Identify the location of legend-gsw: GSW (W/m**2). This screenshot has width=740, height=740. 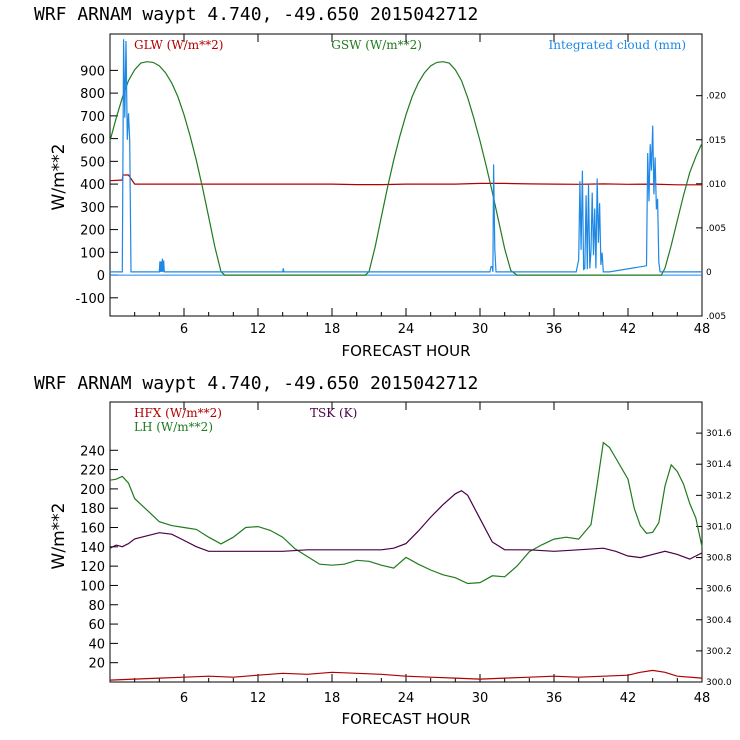
(376, 45).